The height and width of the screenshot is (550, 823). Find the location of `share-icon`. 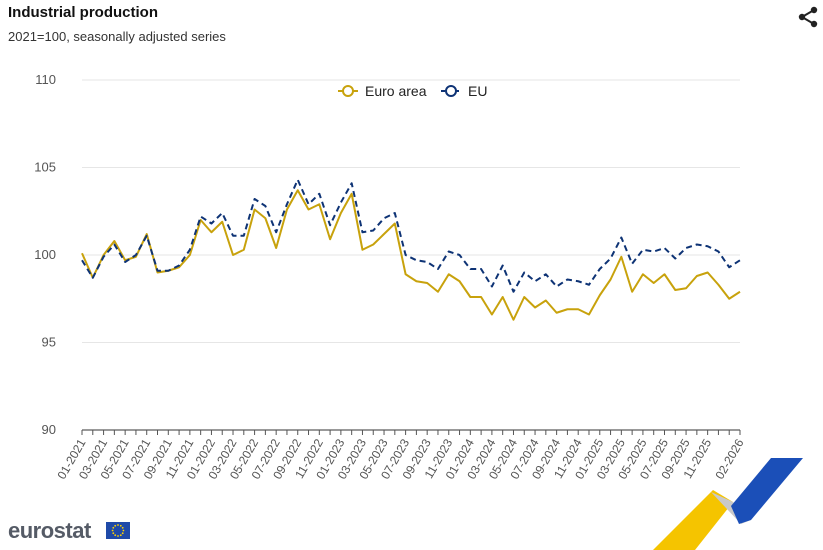

share-icon is located at coordinates (808, 17).